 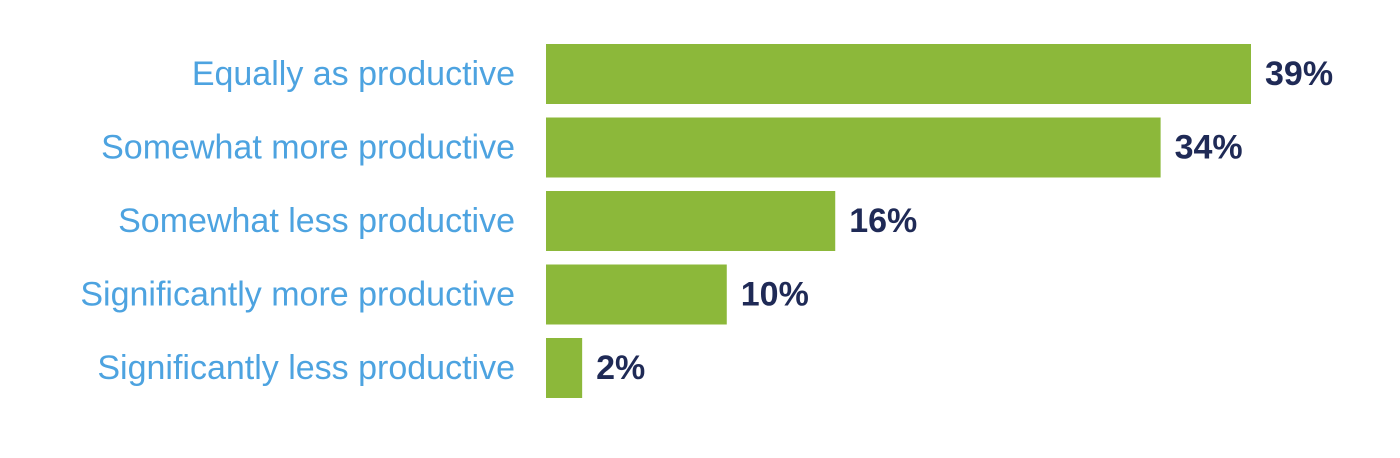 I want to click on category-label-4: Significantly more productive, so click(x=297, y=295).